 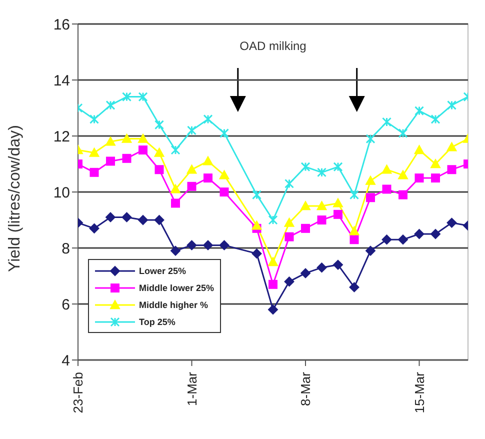 I want to click on annotation: OAD milking, so click(x=273, y=46).